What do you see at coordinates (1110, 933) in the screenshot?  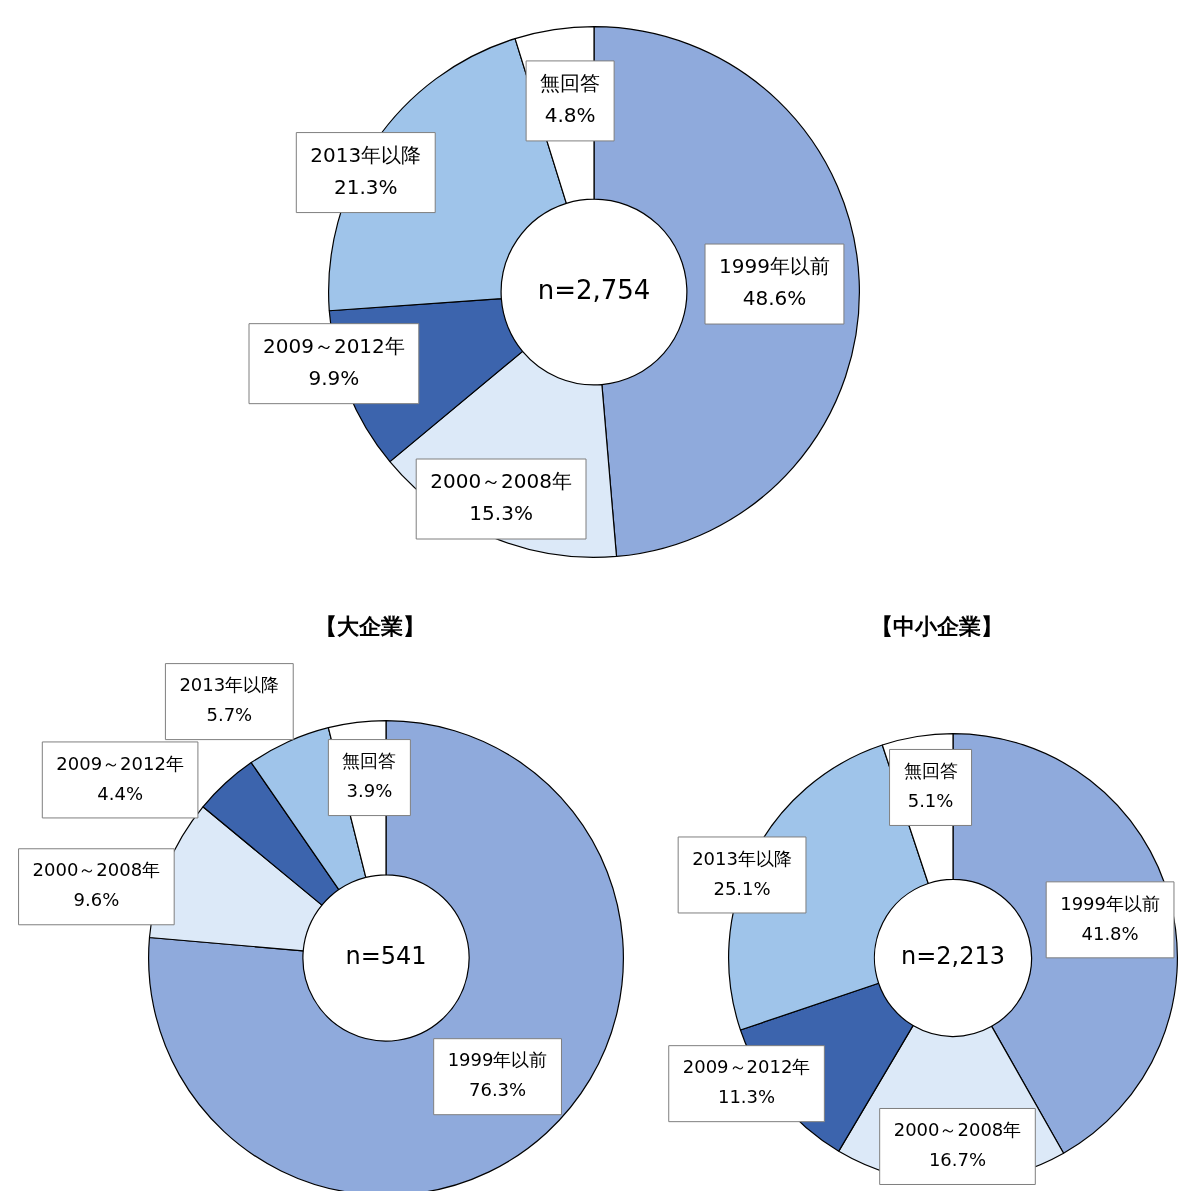 I see `data-label: 41.8%` at bounding box center [1110, 933].